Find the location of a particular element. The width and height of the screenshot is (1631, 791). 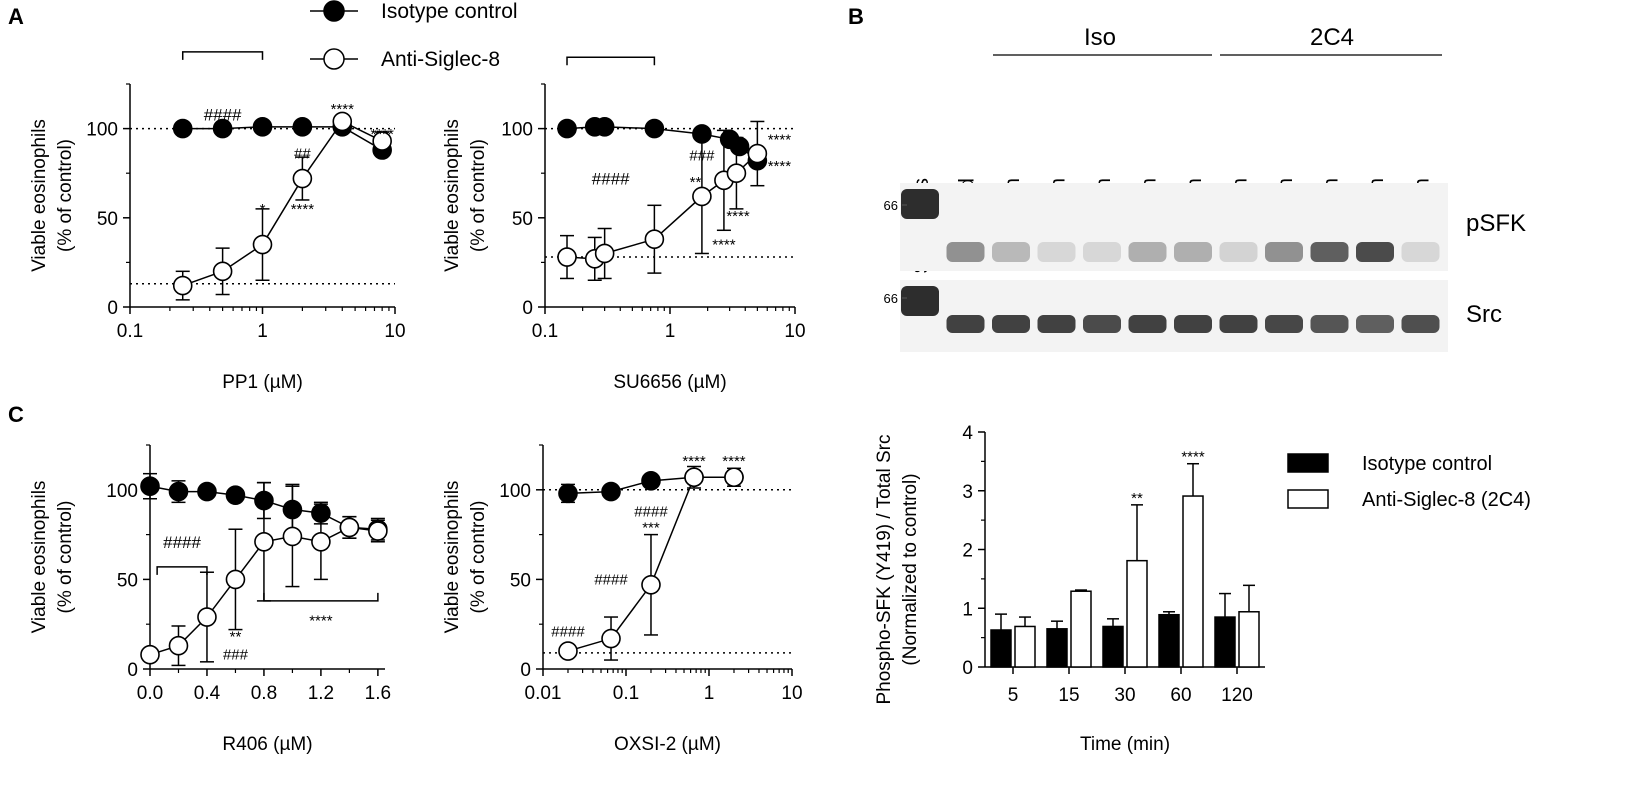

su6656-xtick-label: 10 is located at coordinates (794, 331).